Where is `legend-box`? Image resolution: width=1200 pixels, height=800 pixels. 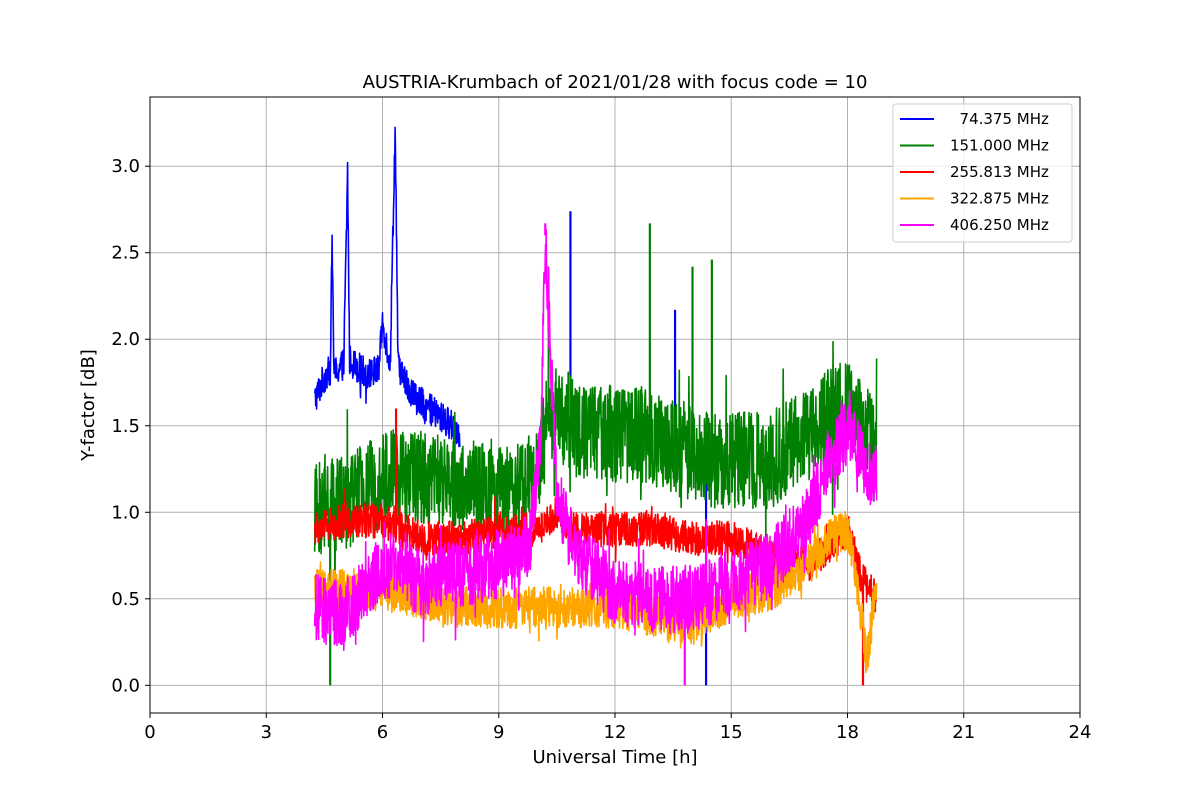
legend-box is located at coordinates (982, 173).